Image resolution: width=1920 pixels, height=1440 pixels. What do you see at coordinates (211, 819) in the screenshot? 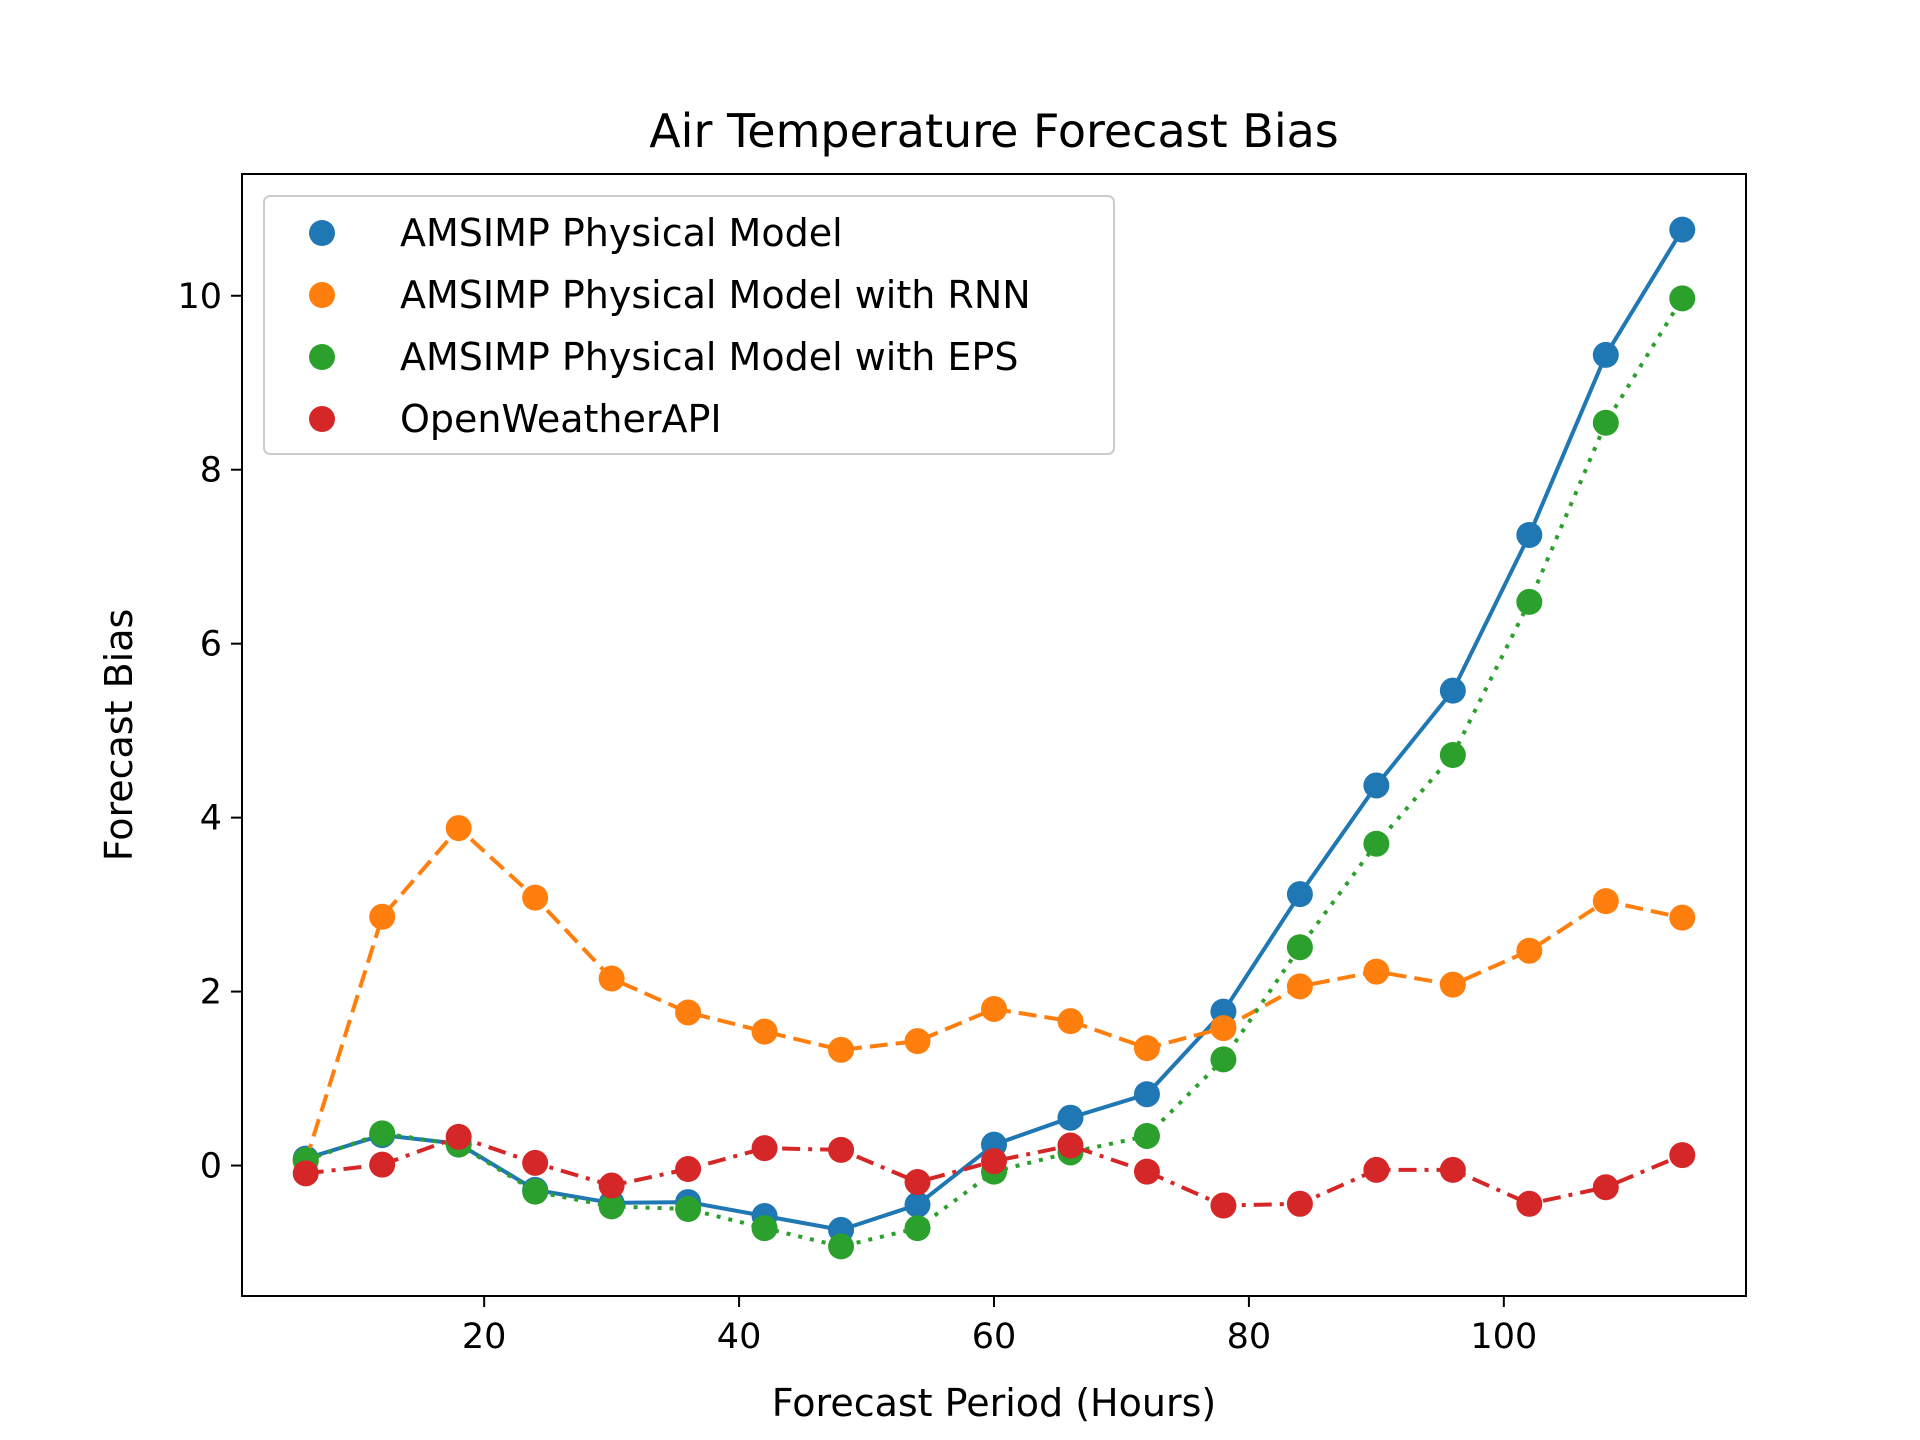
I see `y-tick-label: 4` at bounding box center [211, 819].